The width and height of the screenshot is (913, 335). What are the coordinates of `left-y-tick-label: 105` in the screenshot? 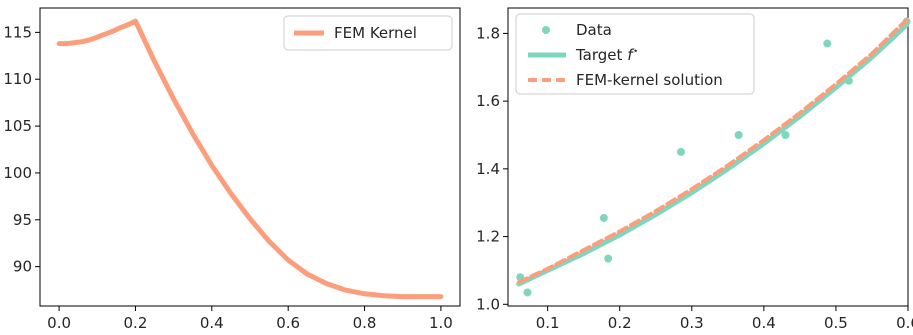 It's located at (17, 126).